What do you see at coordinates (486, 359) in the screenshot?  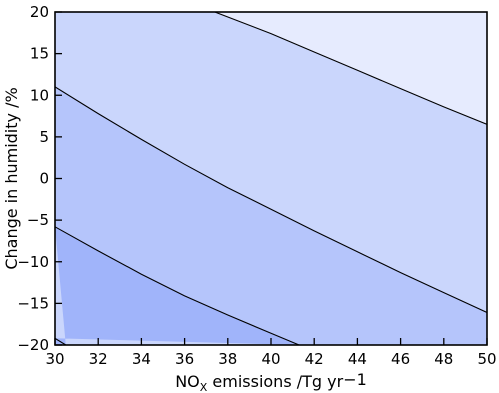 I see `x-tick-label: 50` at bounding box center [486, 359].